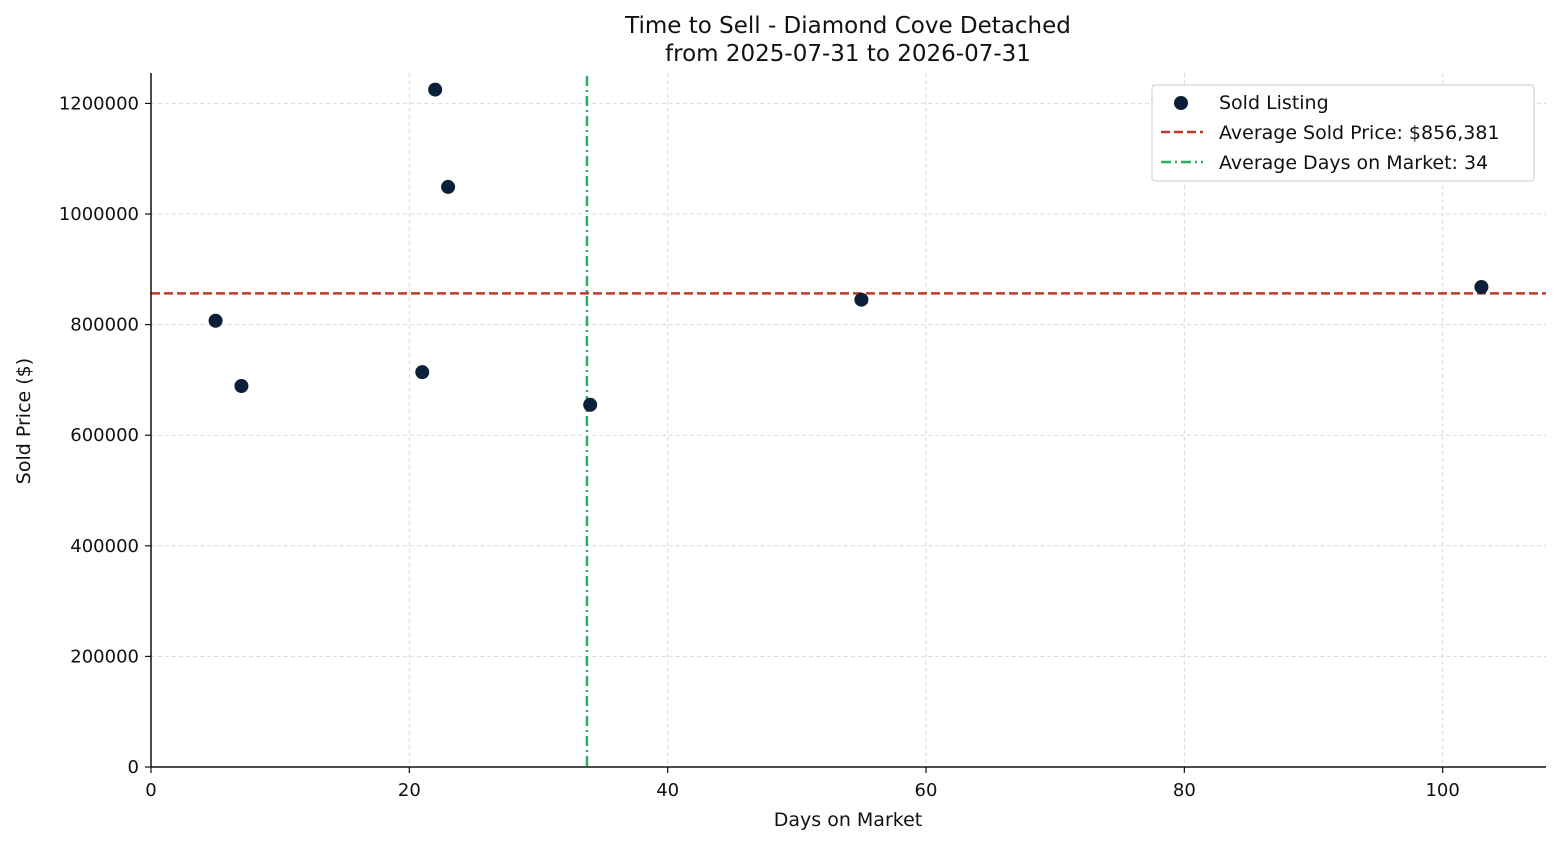 The height and width of the screenshot is (845, 1560). What do you see at coordinates (848, 54) in the screenshot?
I see `chart-subtitle: from 2025-07-31 to 2026-07-31` at bounding box center [848, 54].